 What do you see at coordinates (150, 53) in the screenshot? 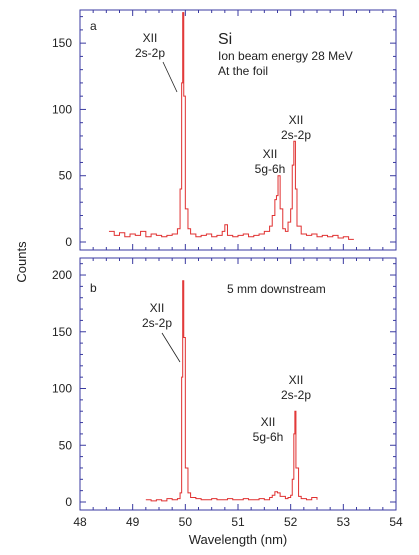
I see `panel-a-annotation-1-line-2: 2s-2p` at bounding box center [150, 53].